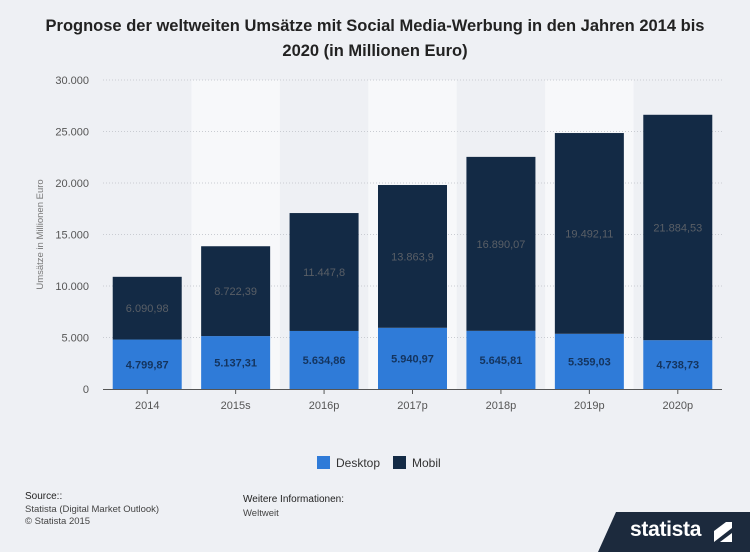 The image size is (750, 552). I want to click on x-tick-label: 2014, so click(147, 406).